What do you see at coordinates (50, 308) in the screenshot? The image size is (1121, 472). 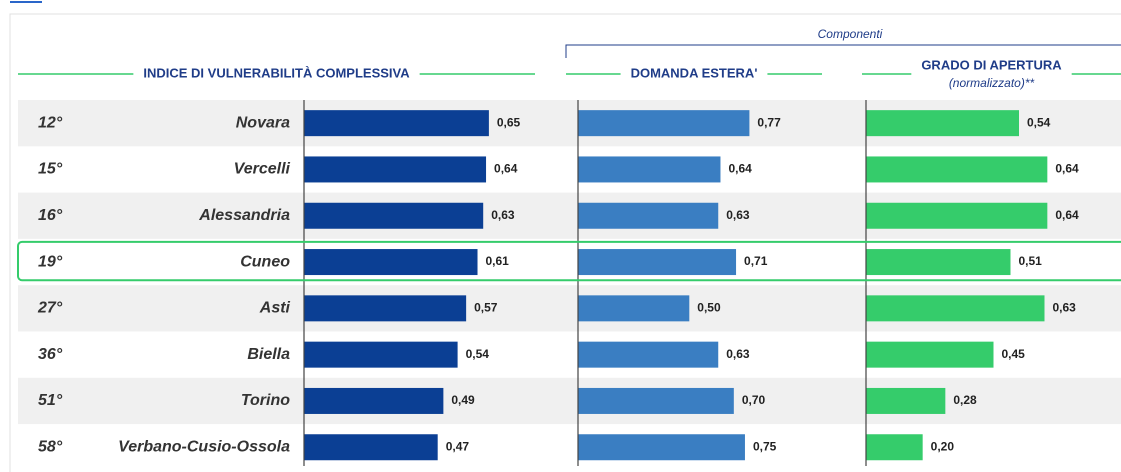 I see `rank: 27°` at bounding box center [50, 308].